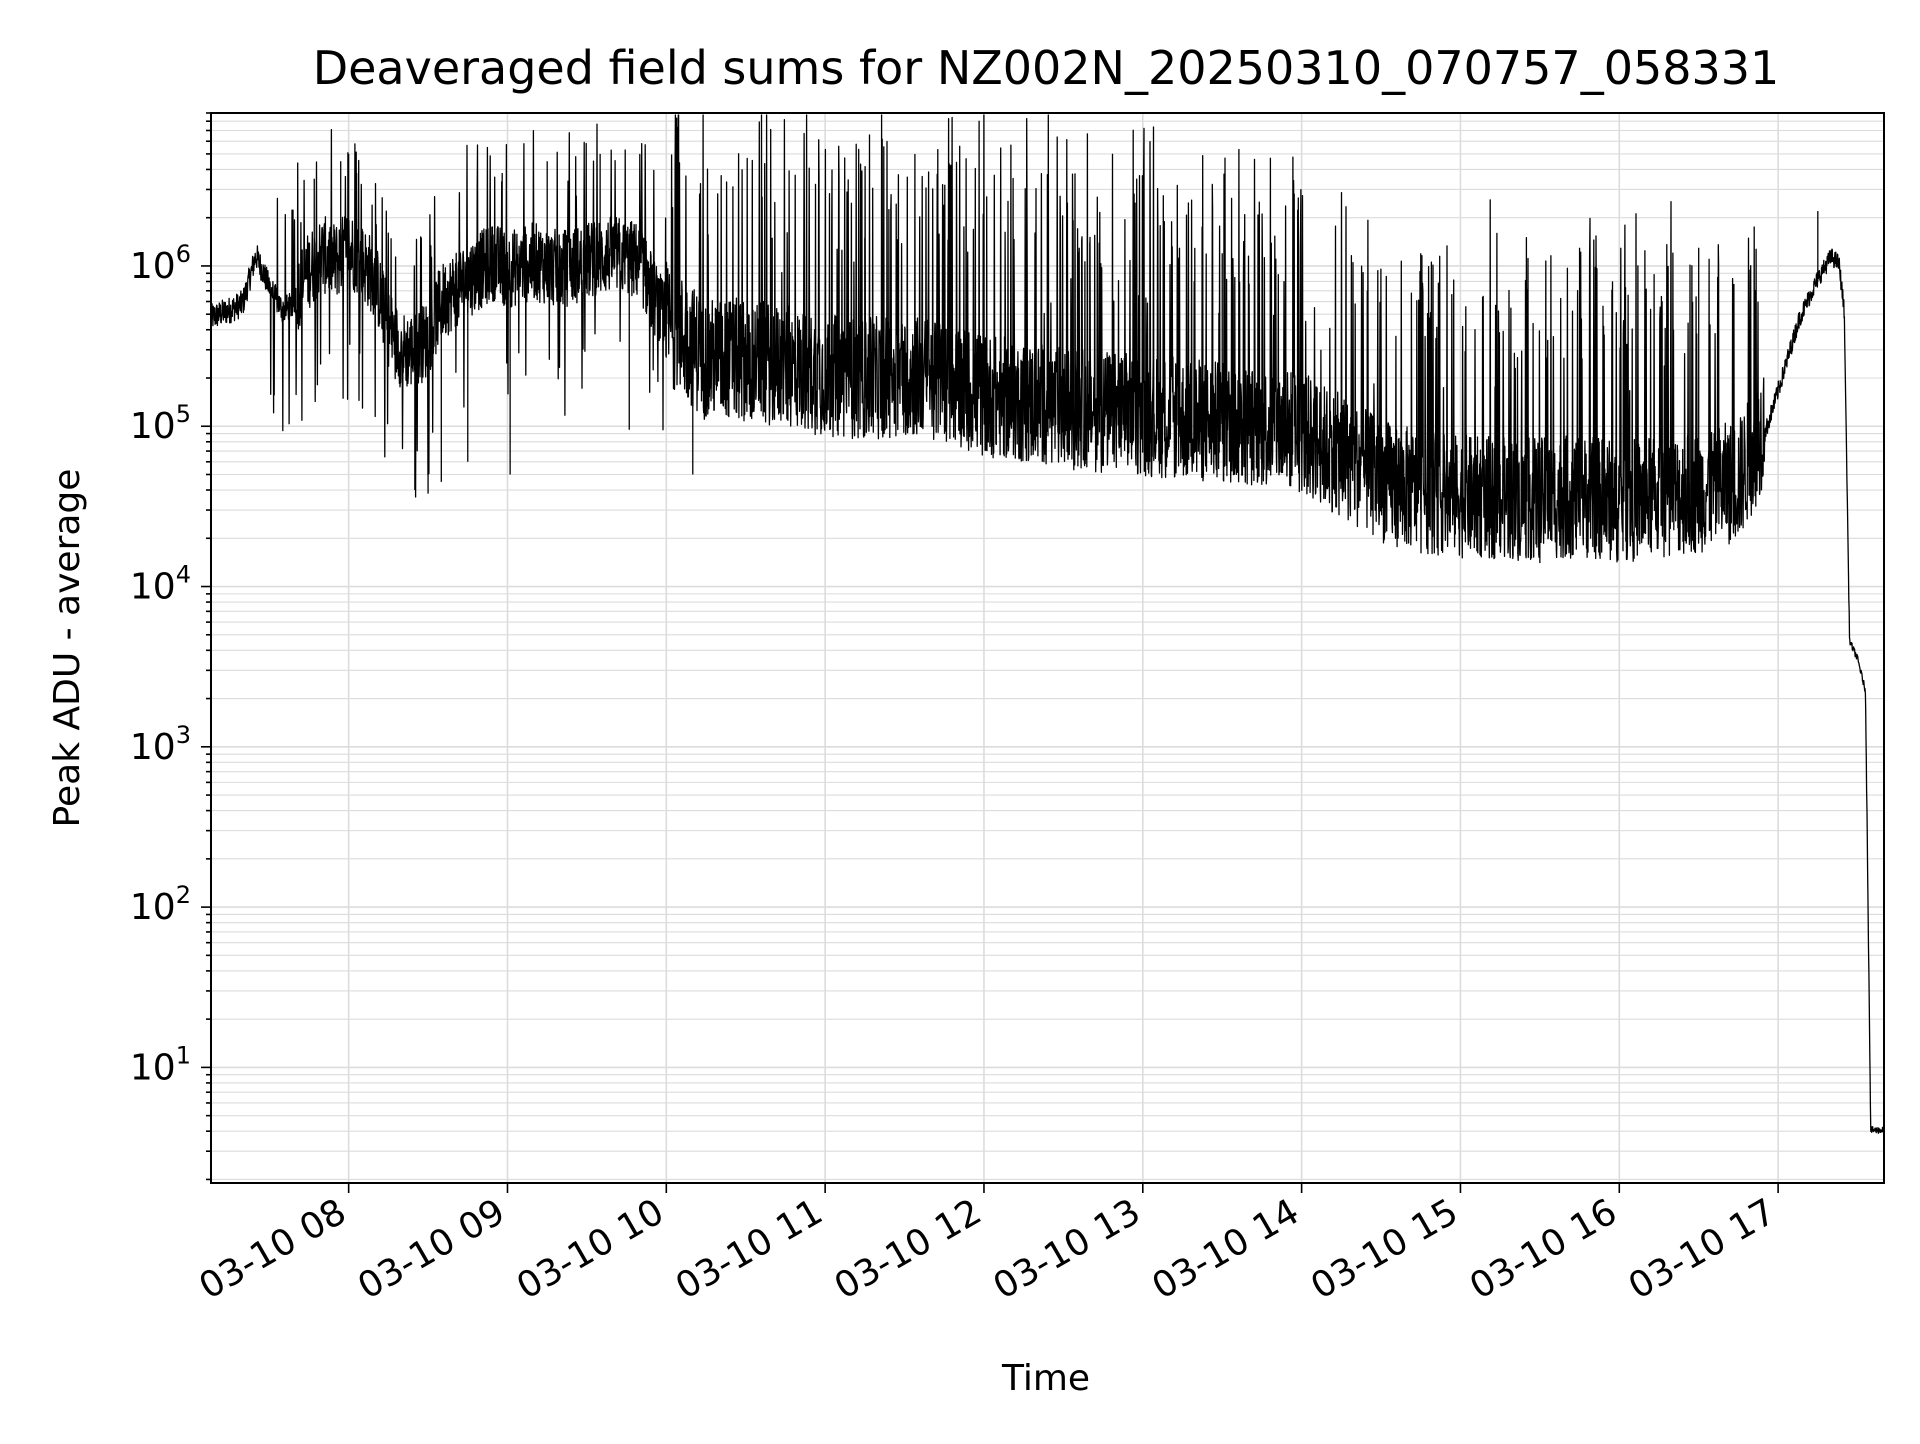  Describe the element at coordinates (183, 254) in the screenshot. I see `y-tick-exponent: 6` at that location.